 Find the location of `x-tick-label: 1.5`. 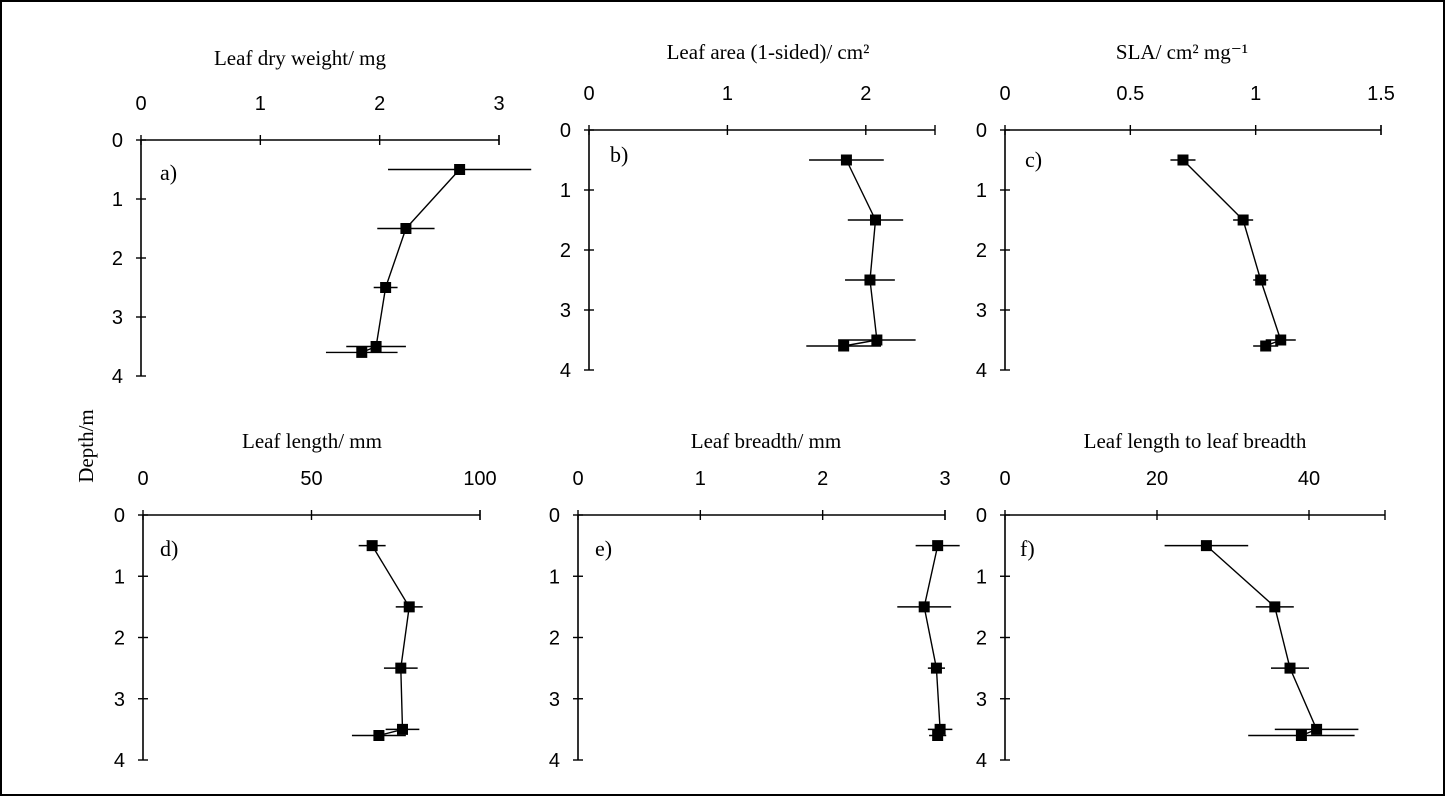

x-tick-label: 1.5 is located at coordinates (1381, 94).